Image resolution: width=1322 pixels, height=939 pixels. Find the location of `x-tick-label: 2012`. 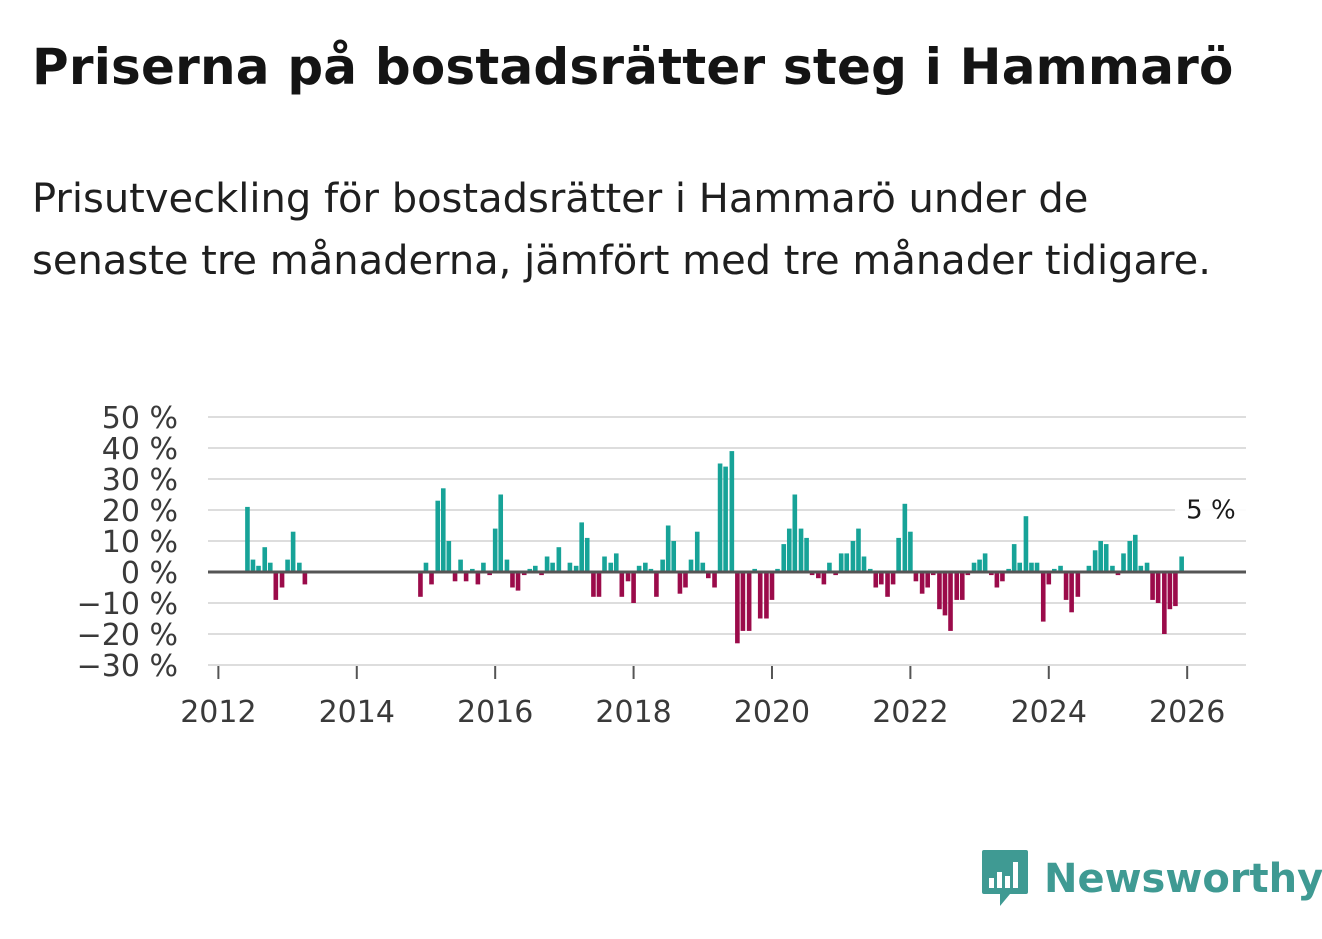

x-tick-label: 2012 is located at coordinates (218, 712).